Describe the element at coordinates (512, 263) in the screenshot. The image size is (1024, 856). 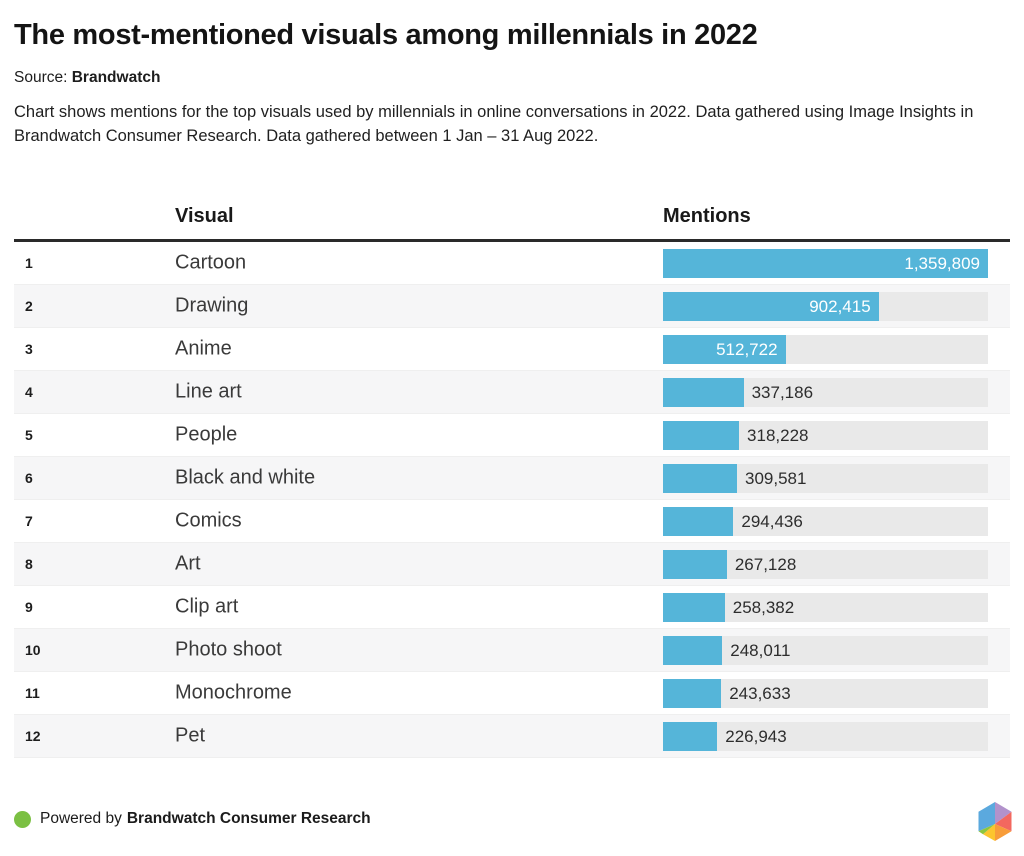
I see `table-row: 1 Cartoon 1,359,809` at that location.